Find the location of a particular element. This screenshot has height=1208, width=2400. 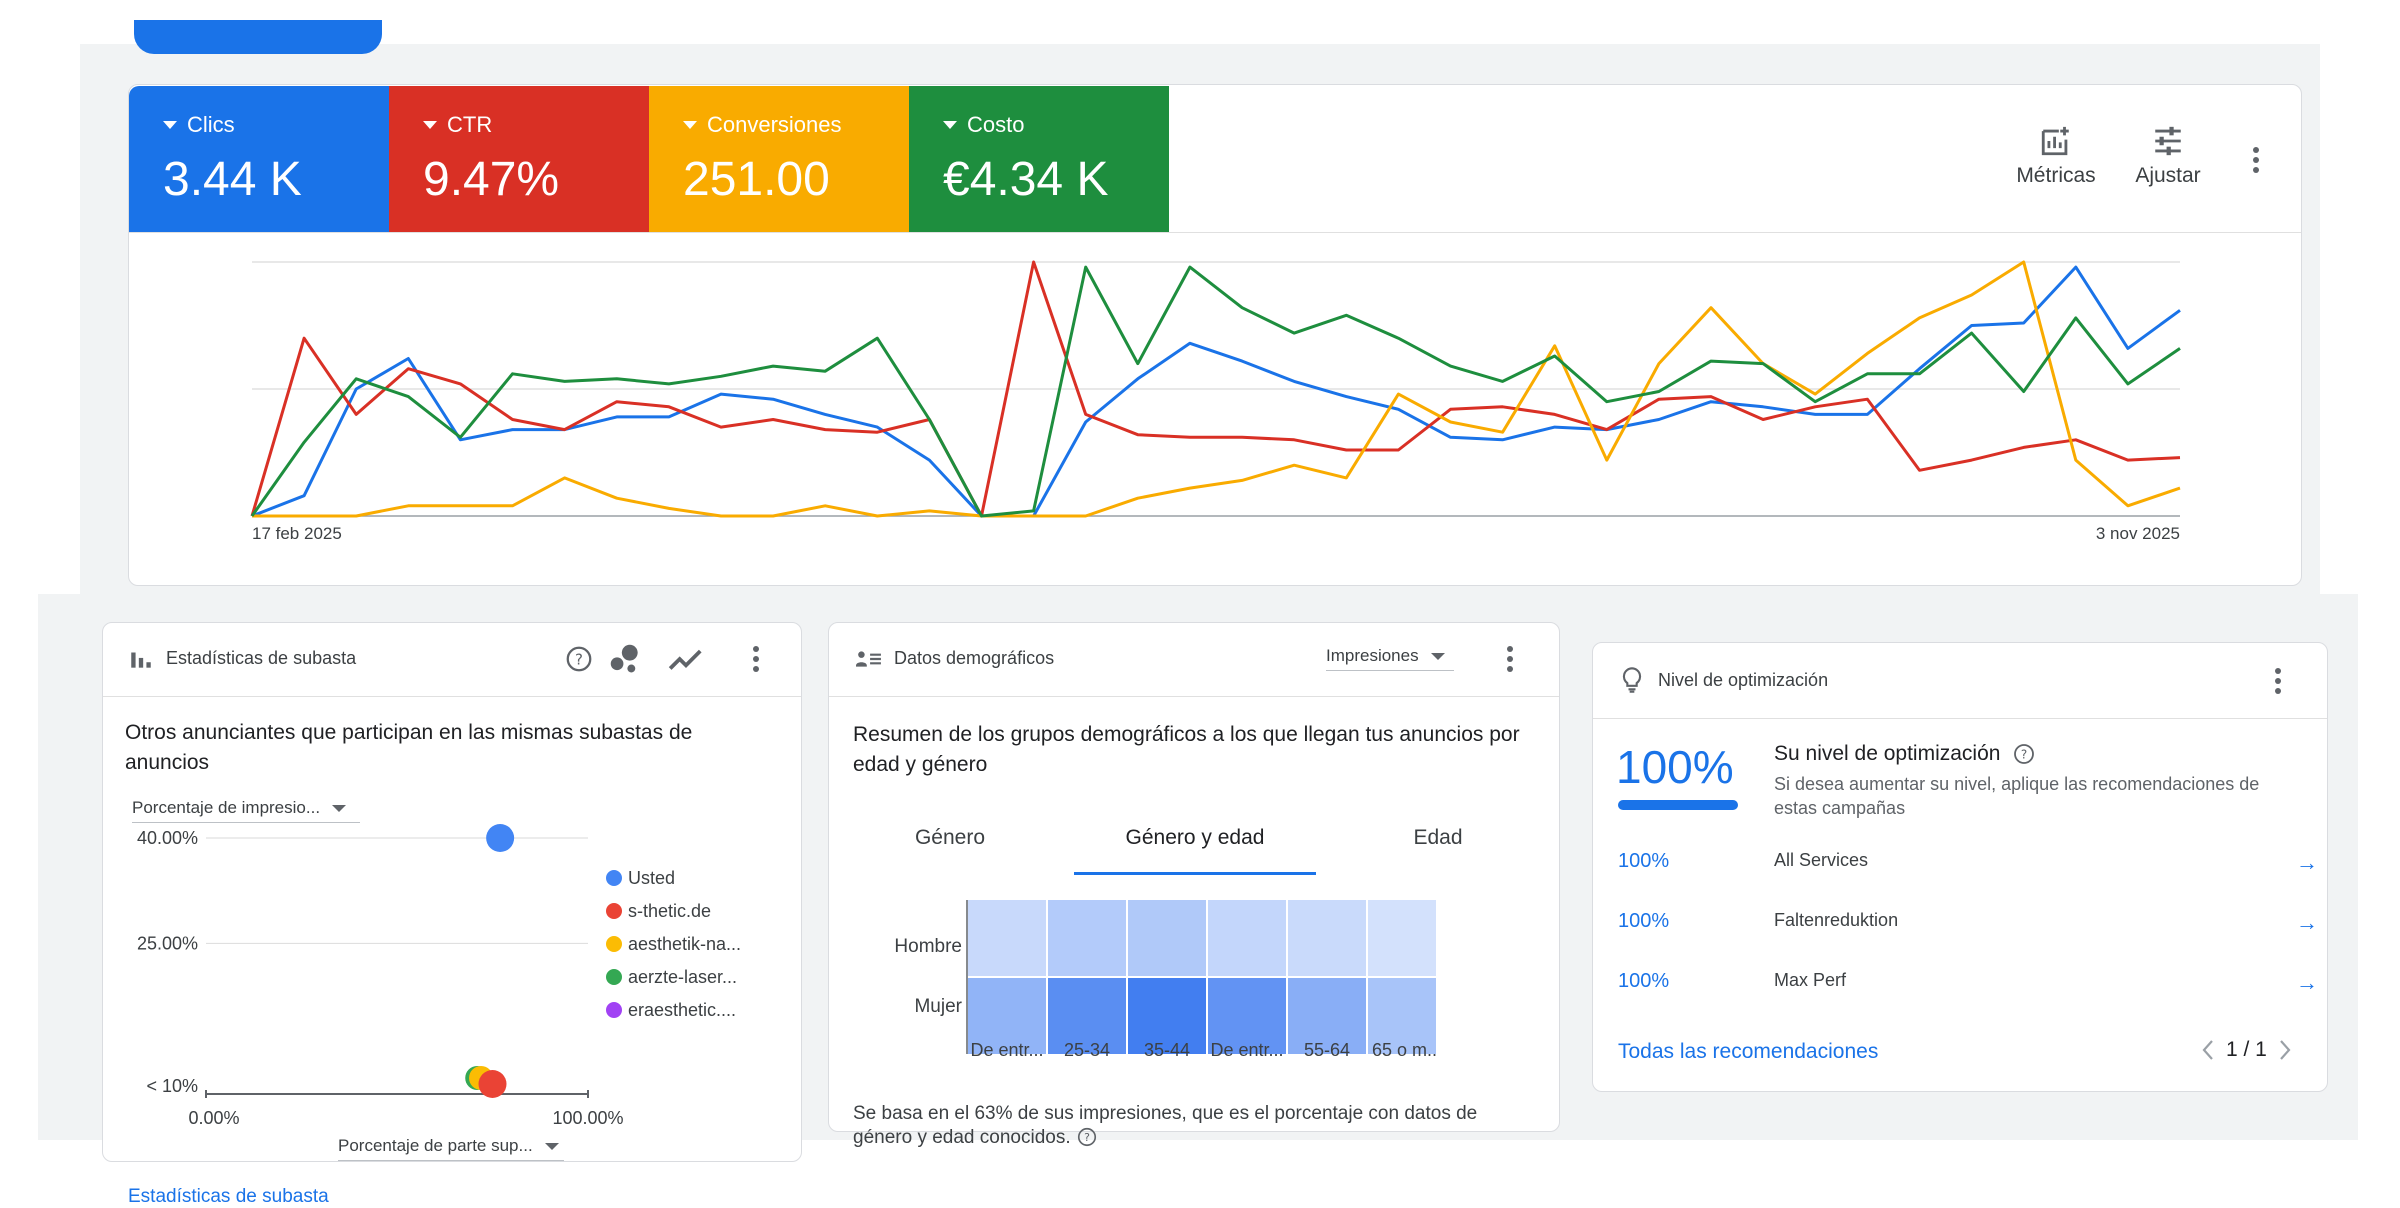

x-tick-label: 0.00% is located at coordinates (213, 1118).